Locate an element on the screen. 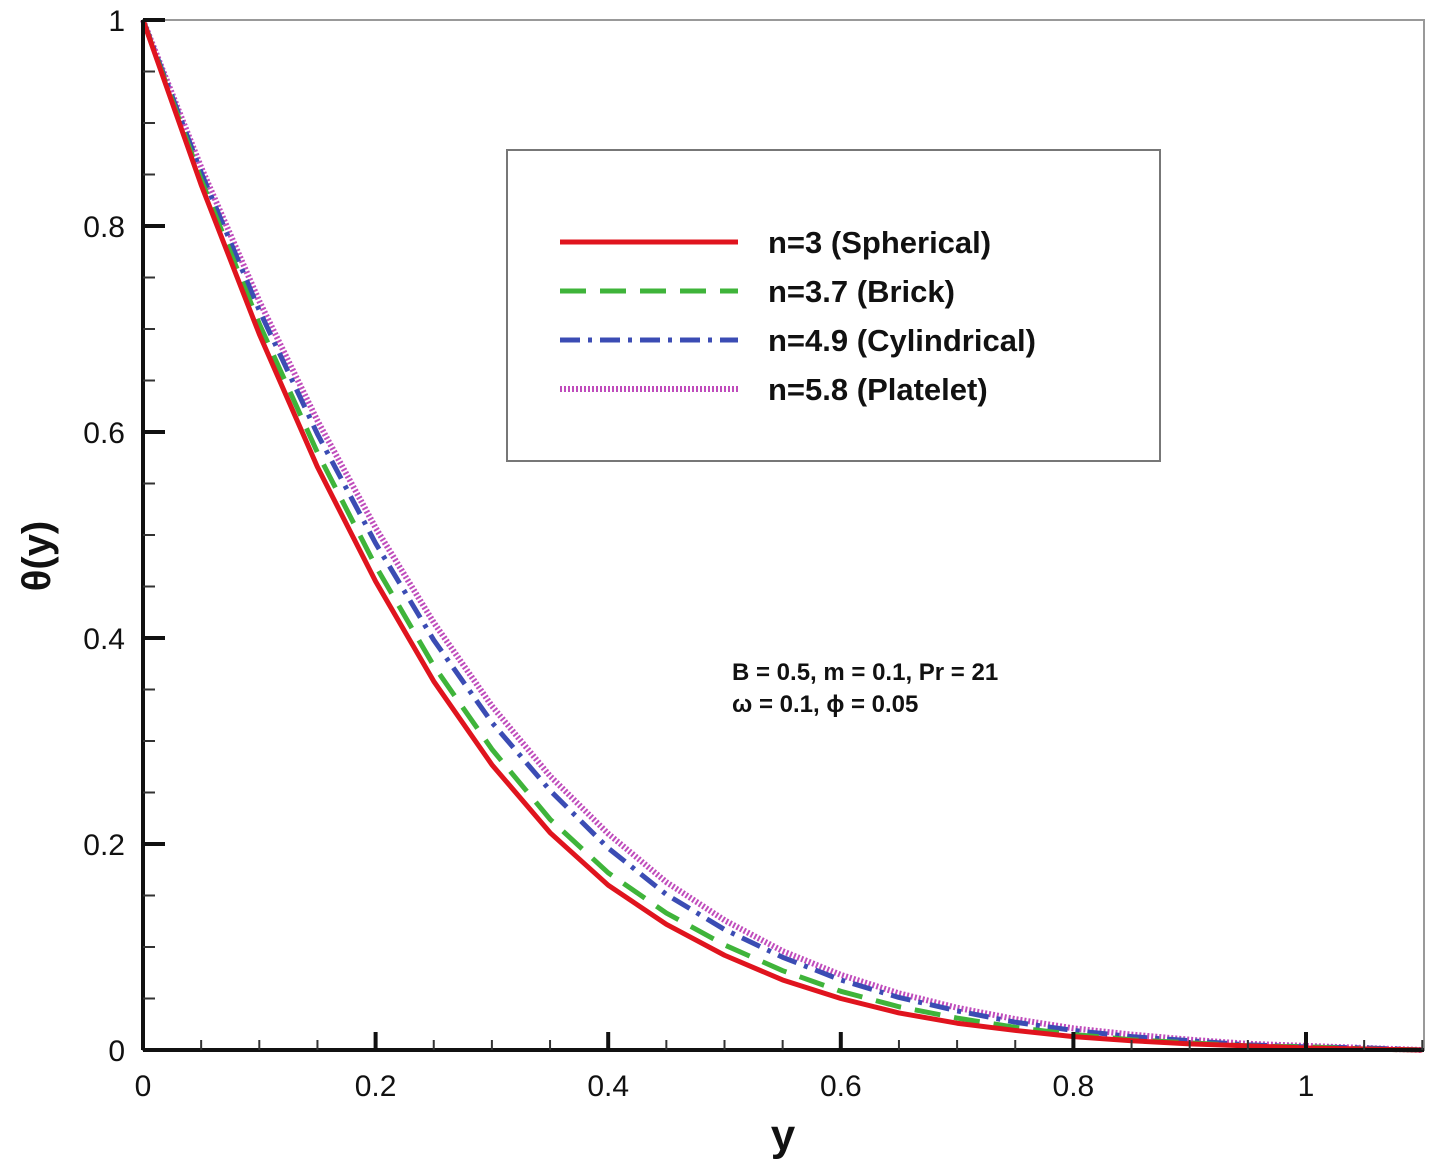  x-tick-label: 0.2 is located at coordinates (376, 1086).